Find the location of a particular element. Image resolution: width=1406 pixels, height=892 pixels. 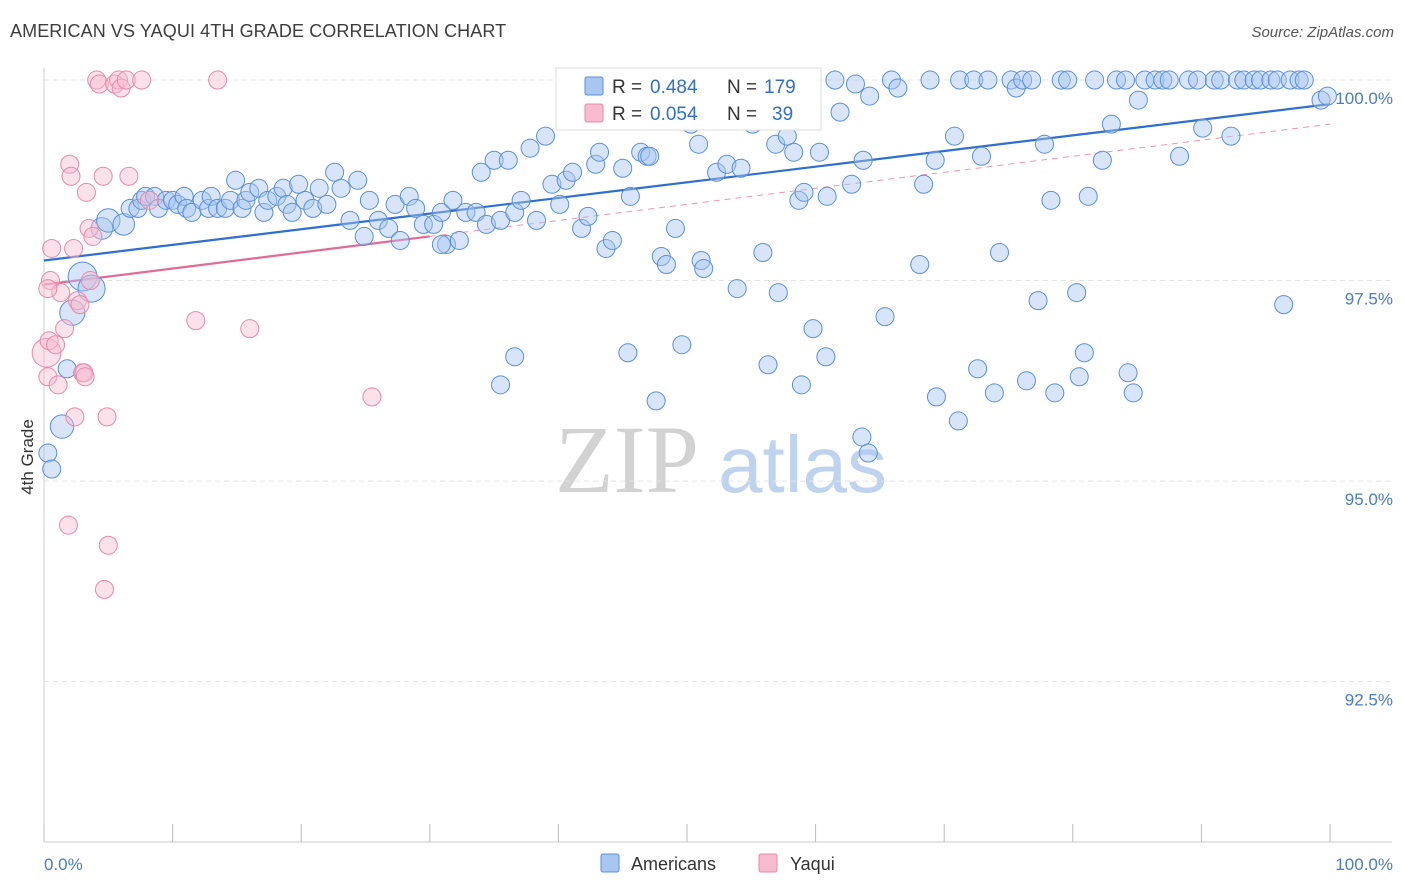

x-tick-label-max: 100.0% is located at coordinates (1364, 864).